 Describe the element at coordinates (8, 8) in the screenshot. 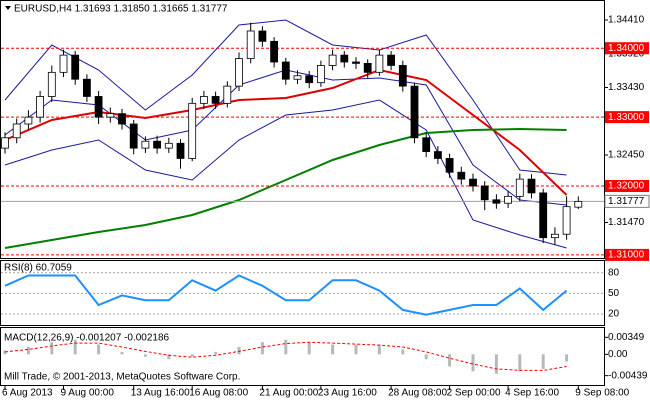

I see `title-arrow` at that location.